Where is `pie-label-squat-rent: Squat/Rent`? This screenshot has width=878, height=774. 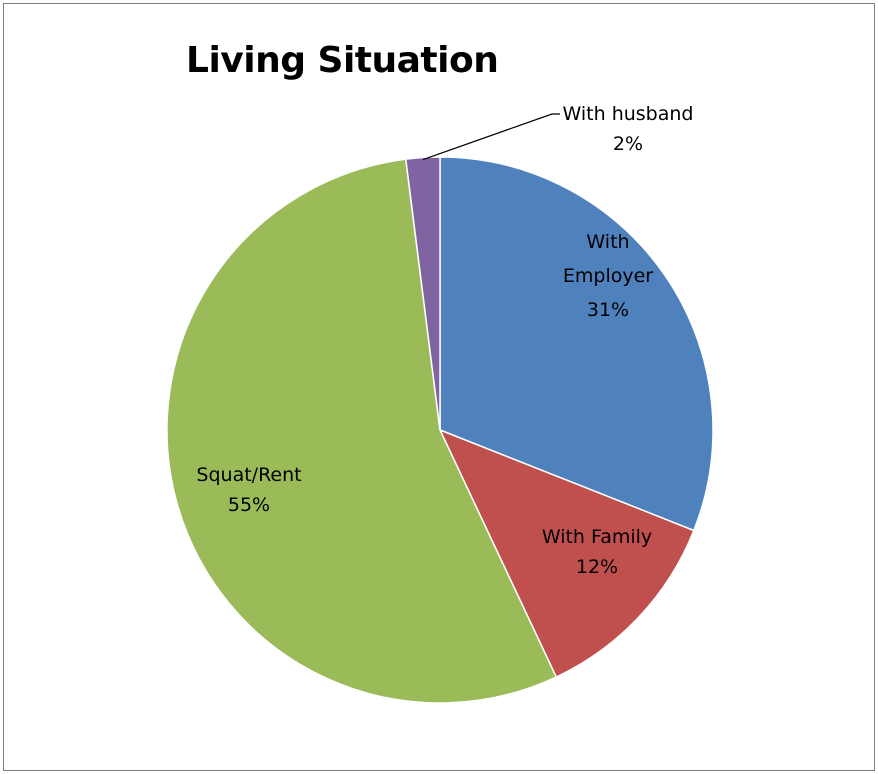
pie-label-squat-rent: Squat/Rent is located at coordinates (248, 475).